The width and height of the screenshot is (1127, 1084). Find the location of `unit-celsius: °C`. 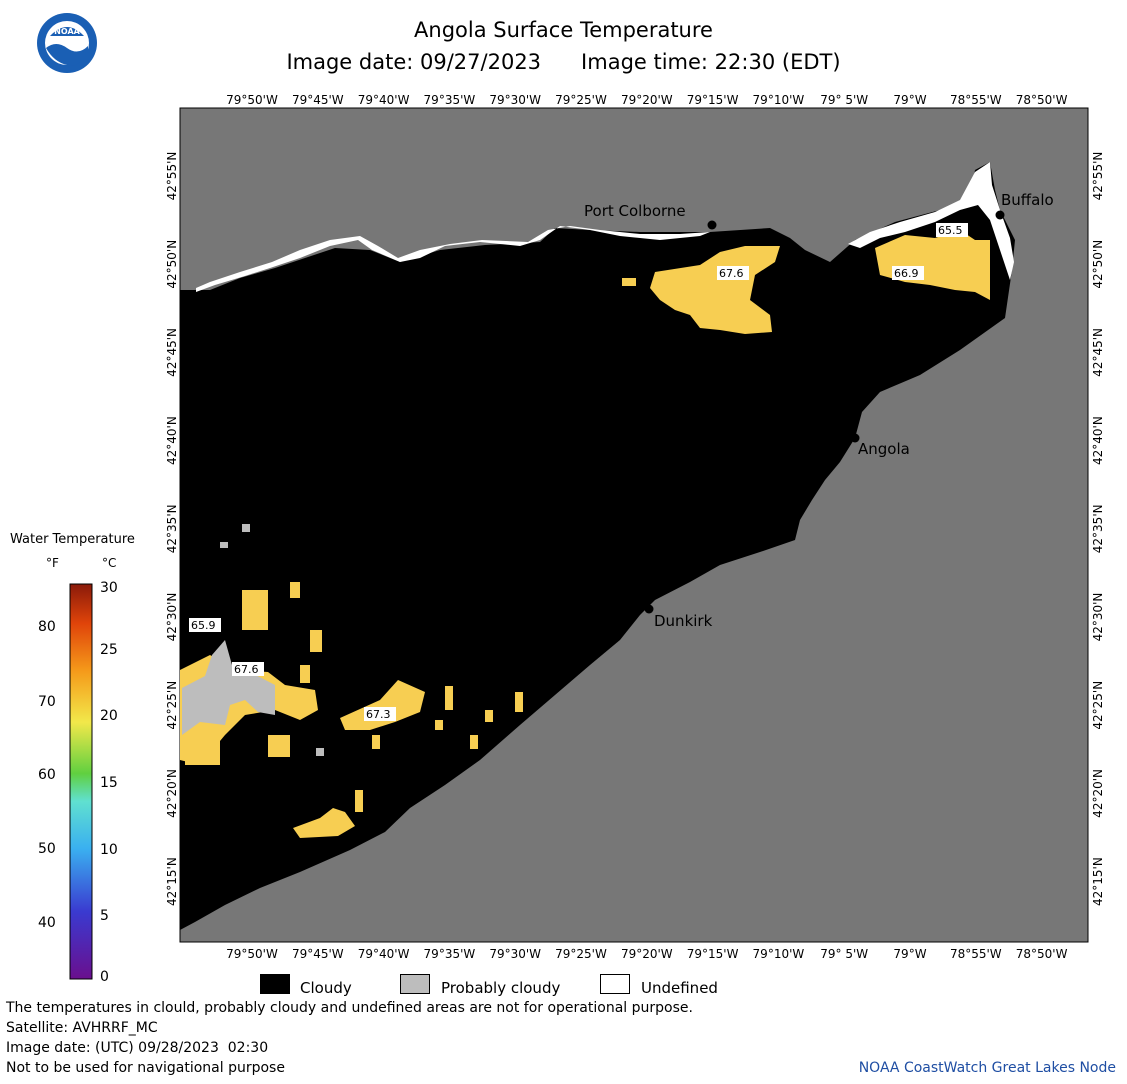

unit-celsius: °C is located at coordinates (109, 563).